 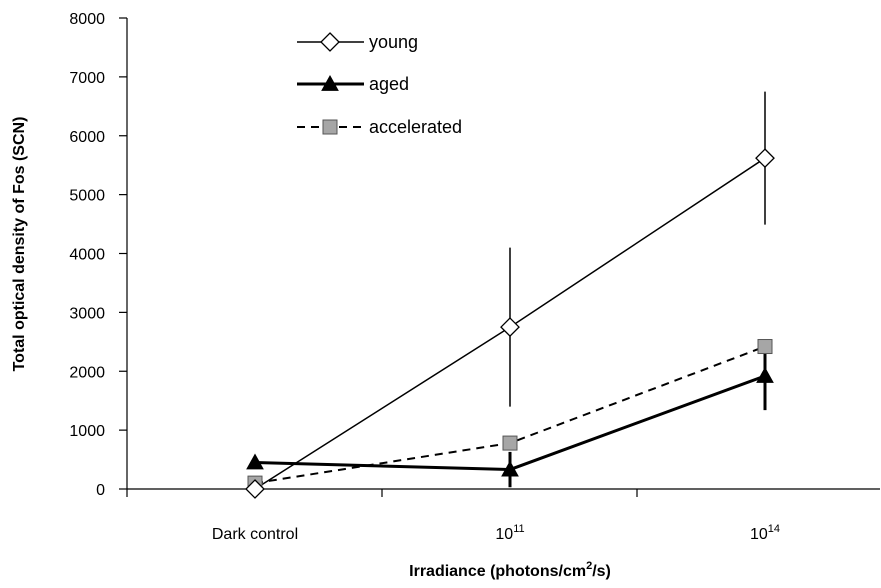 What do you see at coordinates (509, 533) in the screenshot?
I see `x-tick-label: 1011` at bounding box center [509, 533].